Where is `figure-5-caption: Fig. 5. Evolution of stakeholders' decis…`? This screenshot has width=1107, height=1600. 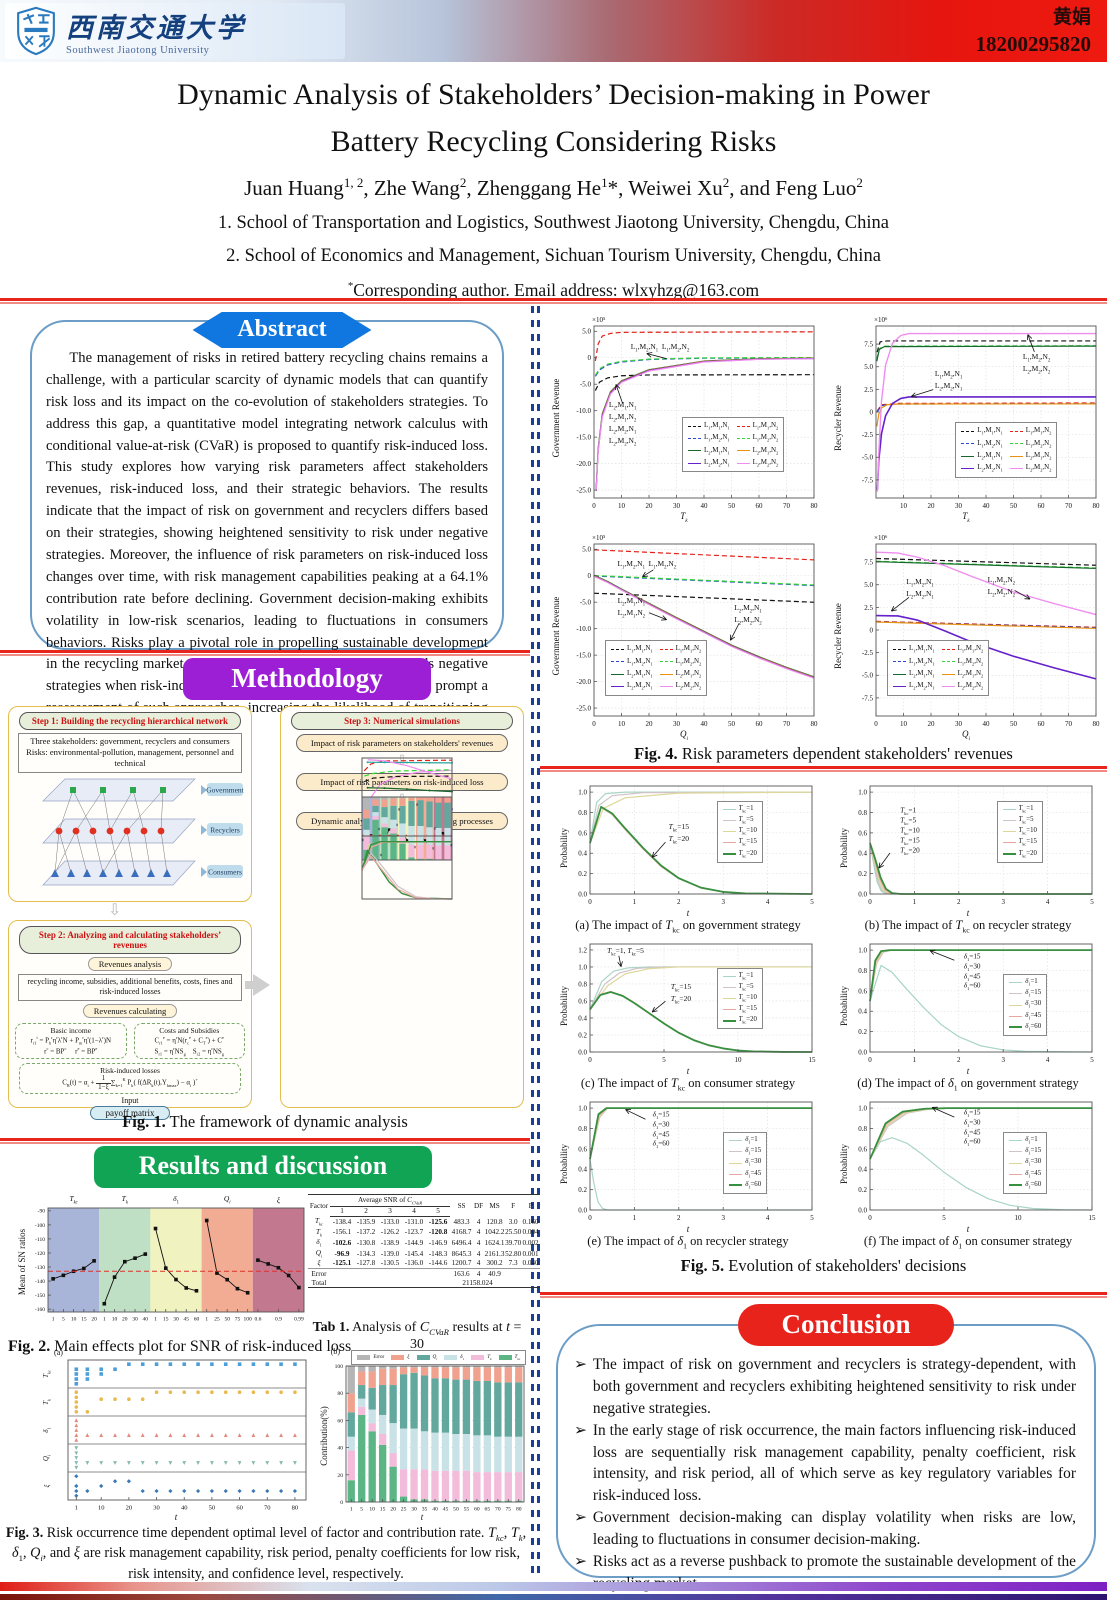
figure-5-caption: Fig. 5. Evolution of stakeholders' decis… is located at coordinates (823, 1265).